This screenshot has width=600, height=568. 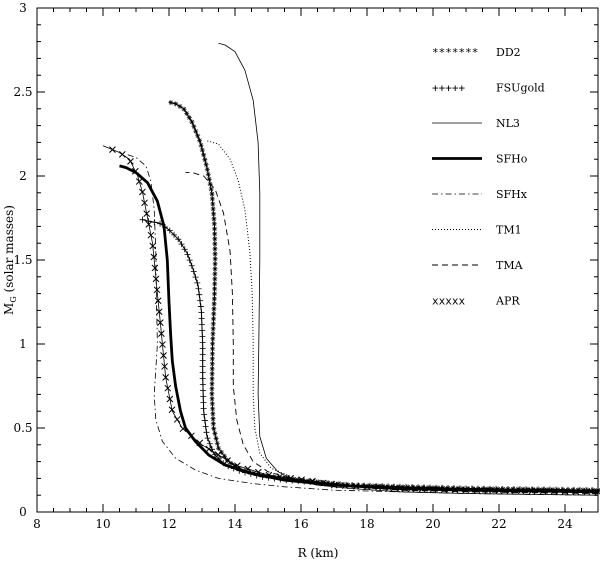 What do you see at coordinates (23, 344) in the screenshot?
I see `y-tick-label: 1` at bounding box center [23, 344].